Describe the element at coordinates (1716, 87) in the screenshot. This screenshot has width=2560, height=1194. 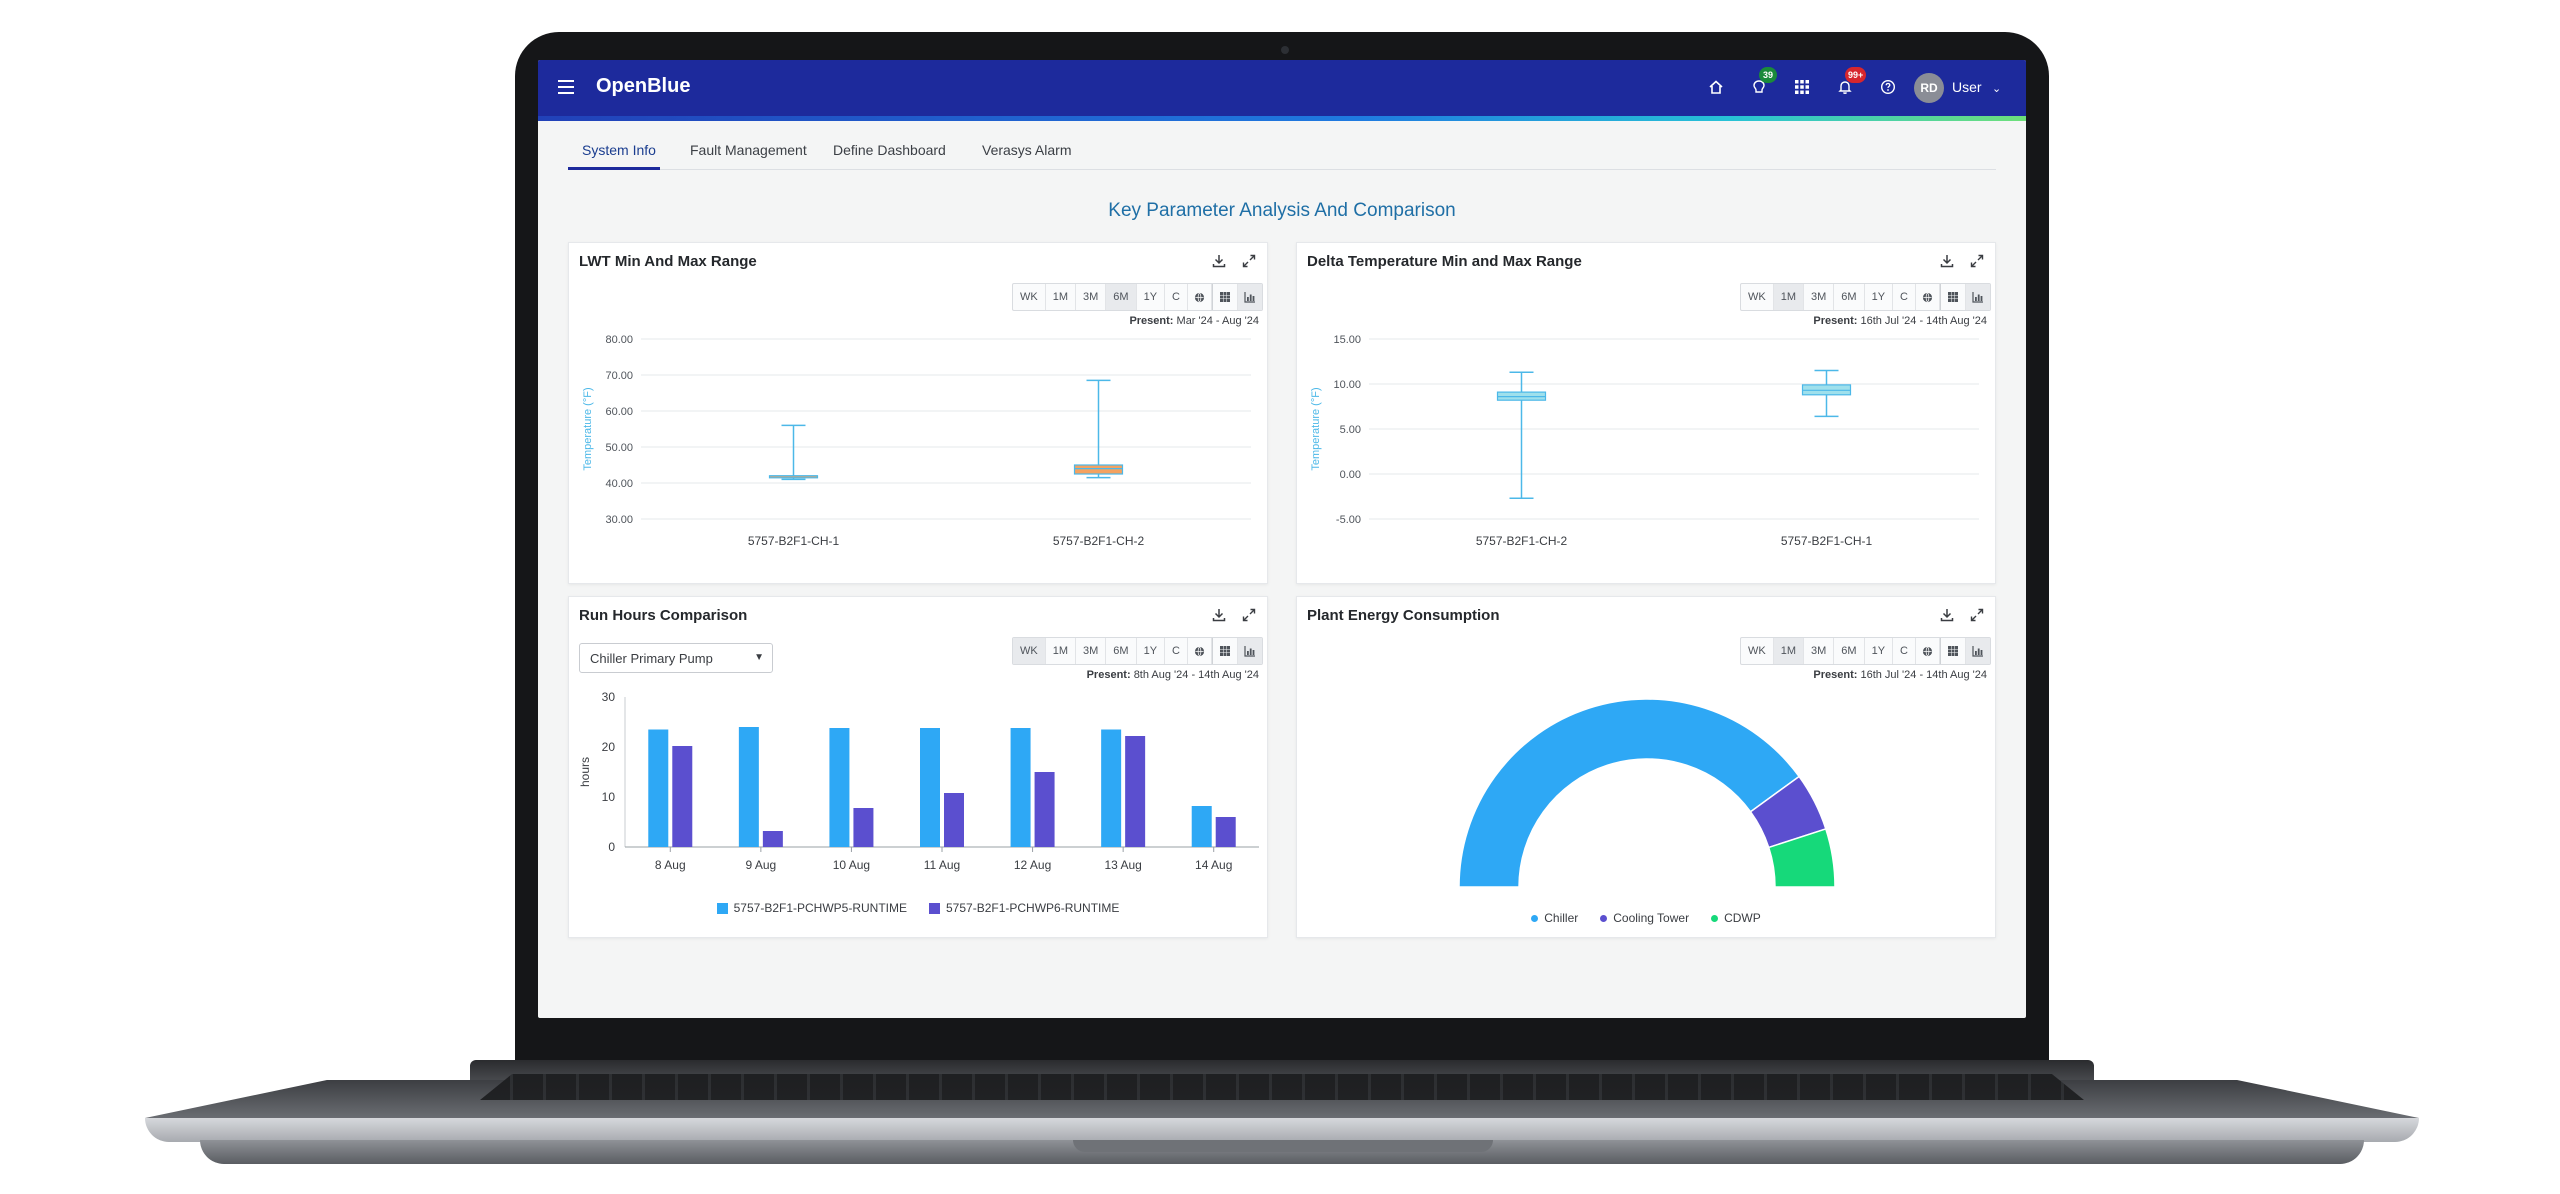
I see `home-icon` at that location.